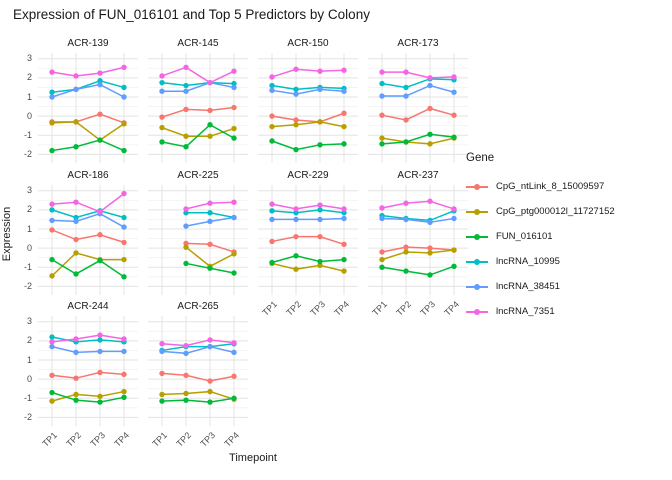 The width and height of the screenshot is (672, 480). I want to click on legend-item-lncRNA_10995: lncRNA_10995, so click(540, 261).